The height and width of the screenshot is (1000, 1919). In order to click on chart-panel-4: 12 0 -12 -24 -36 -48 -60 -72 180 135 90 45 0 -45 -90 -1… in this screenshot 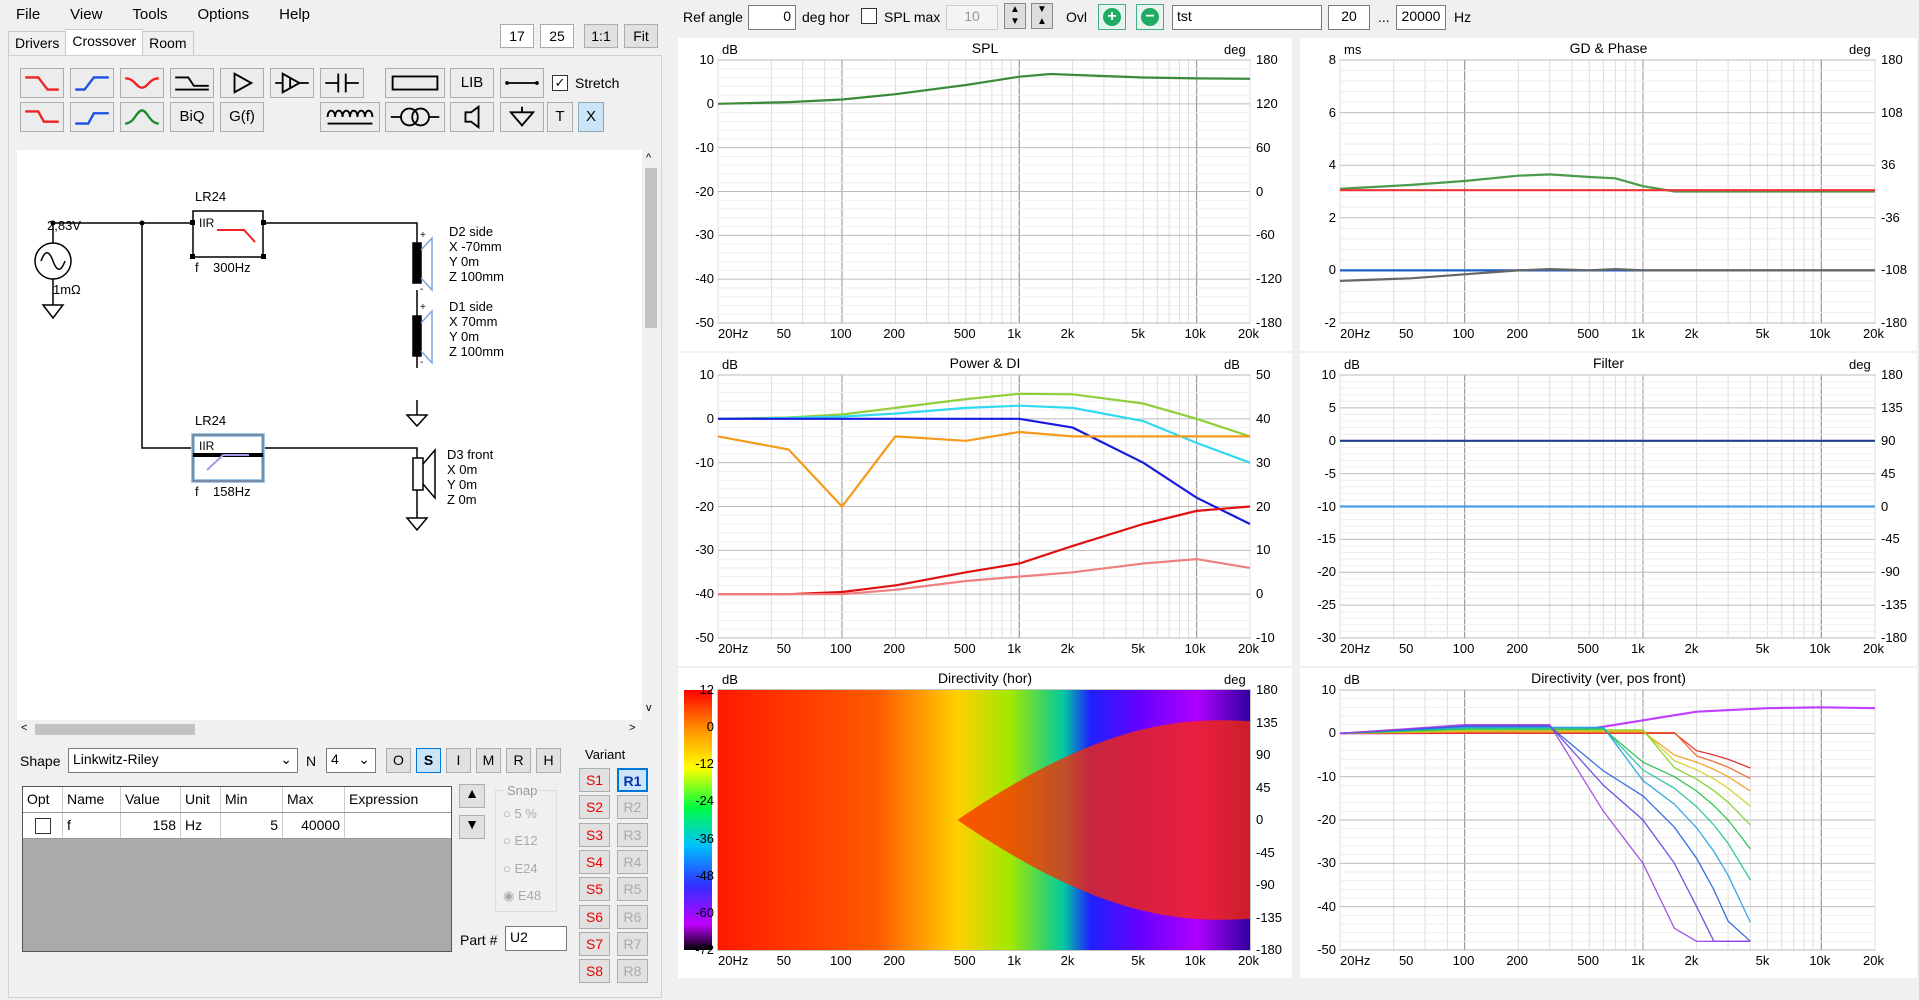, I will do `click(985, 823)`.